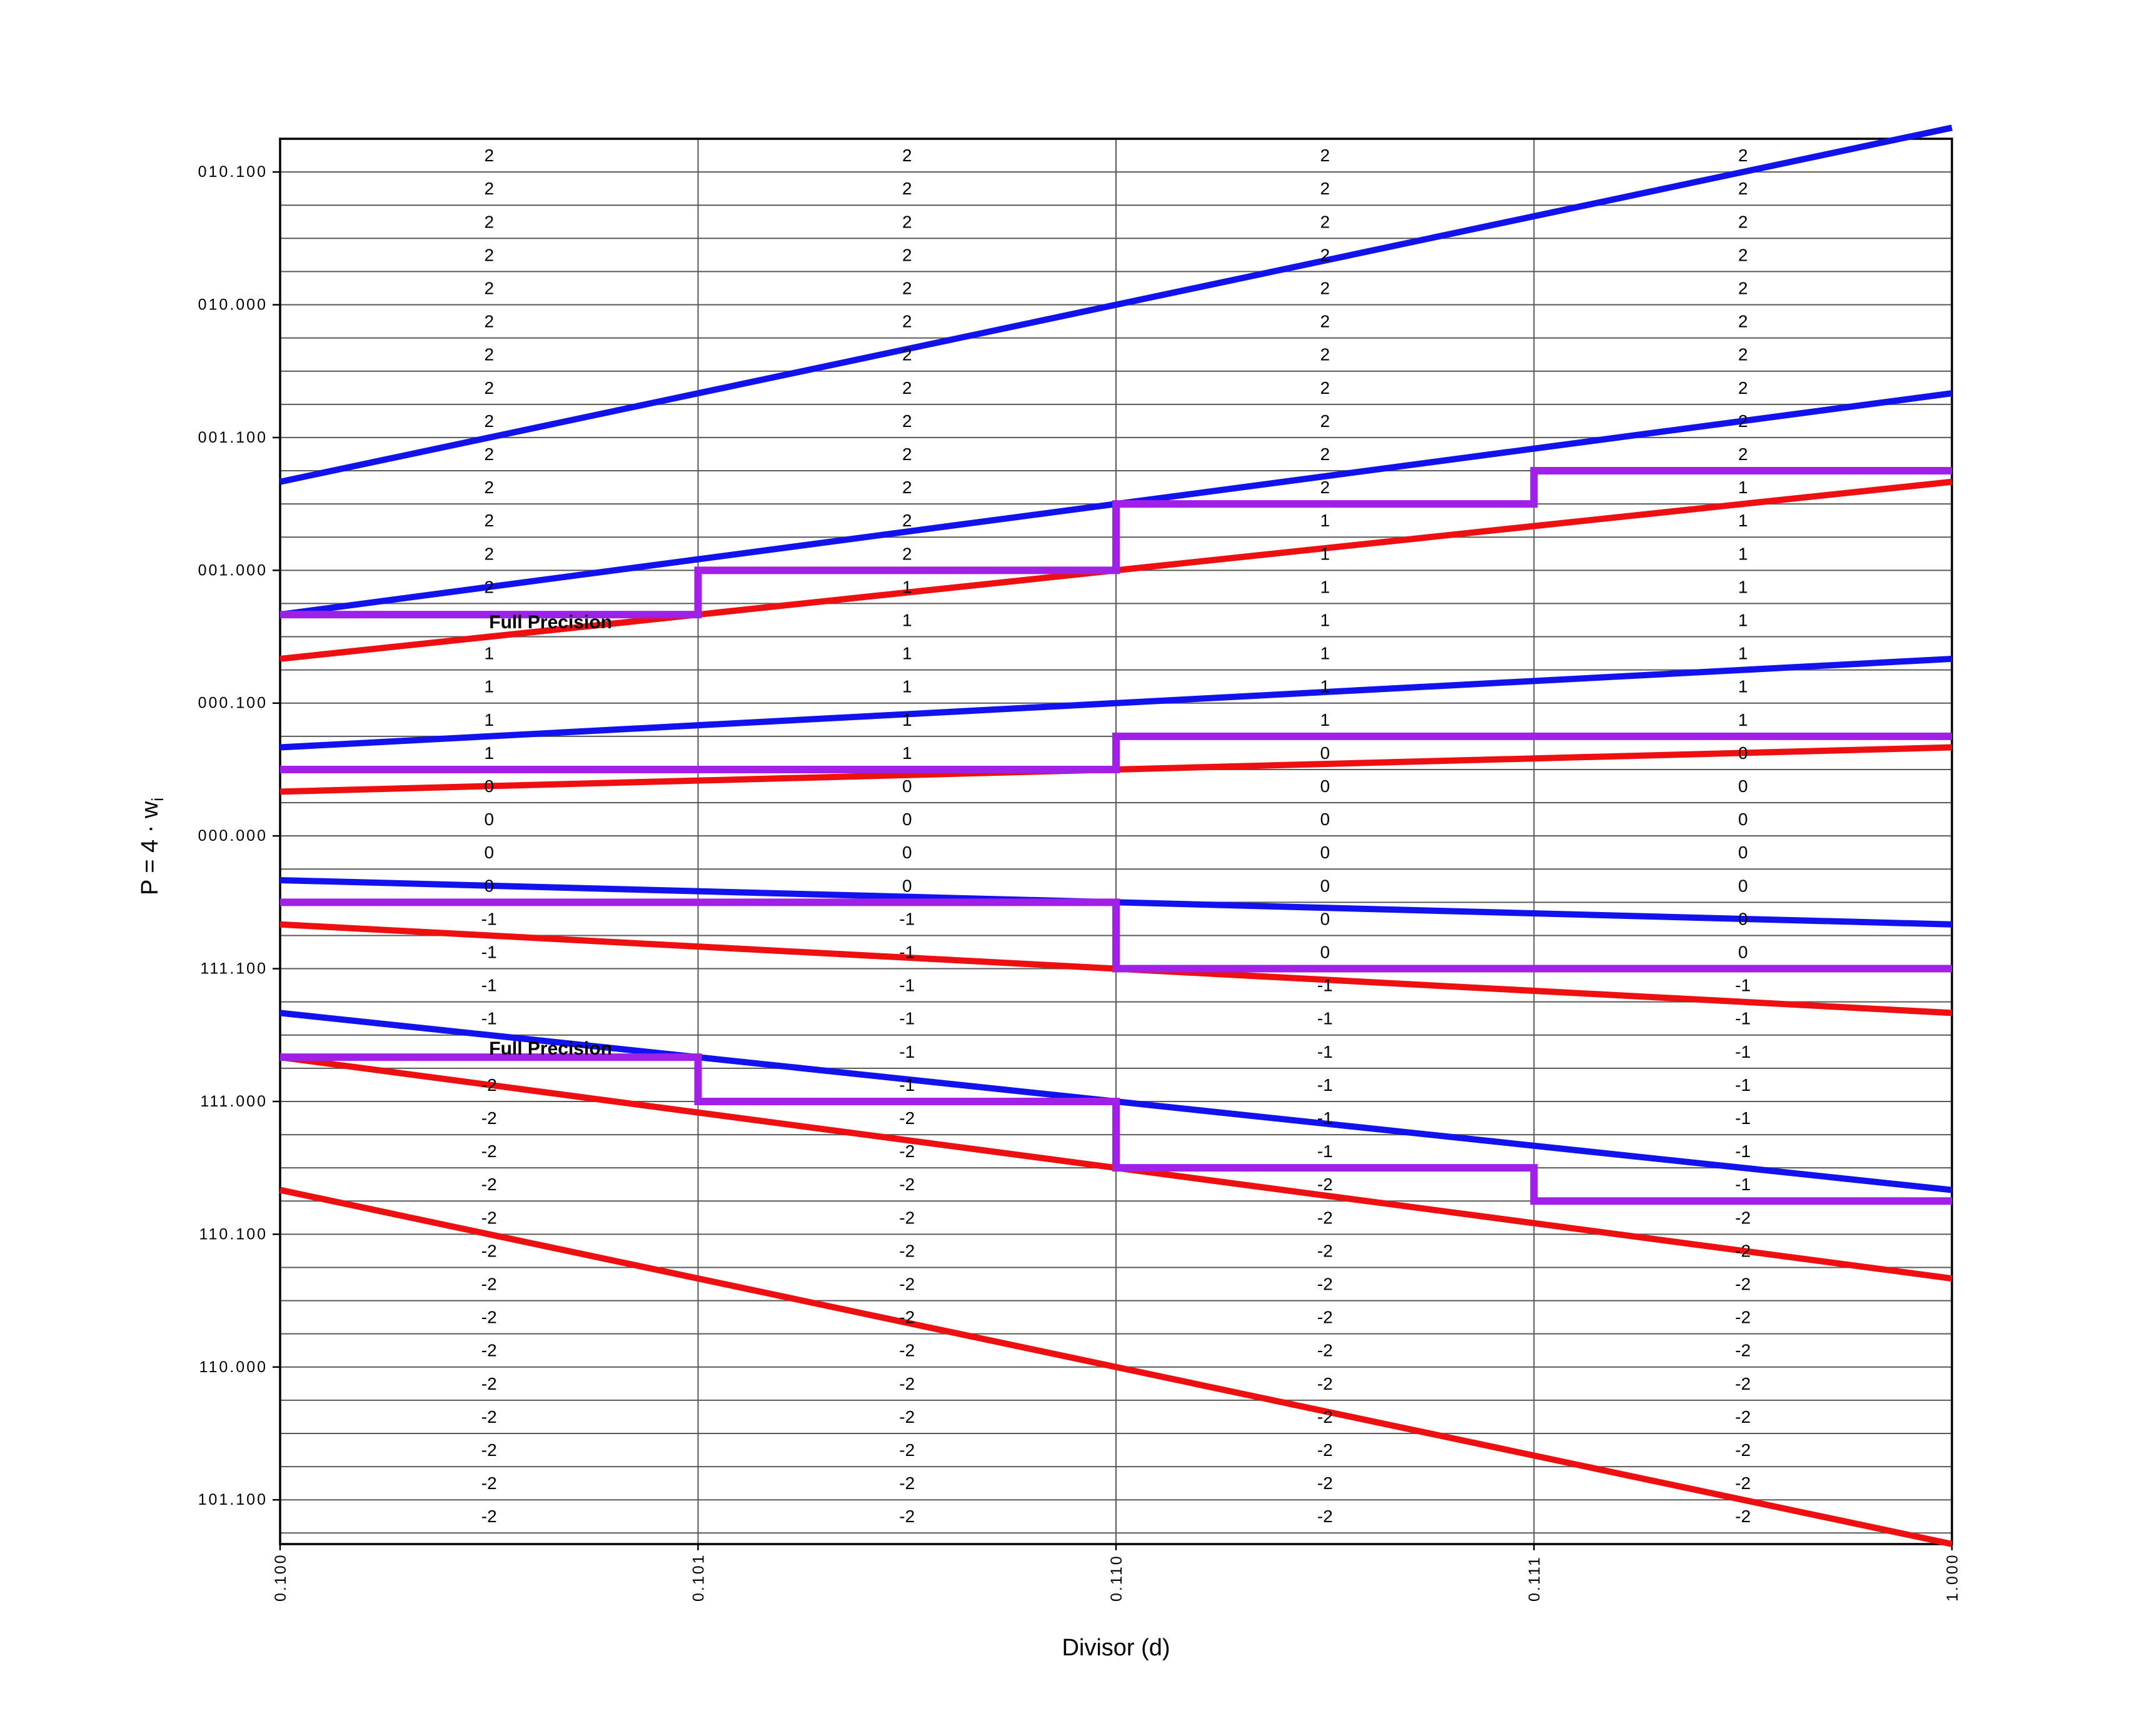 This screenshot has height=1736, width=2152. What do you see at coordinates (1116, 936) in the screenshot?
I see `staircase-select-0-vs-m1` at bounding box center [1116, 936].